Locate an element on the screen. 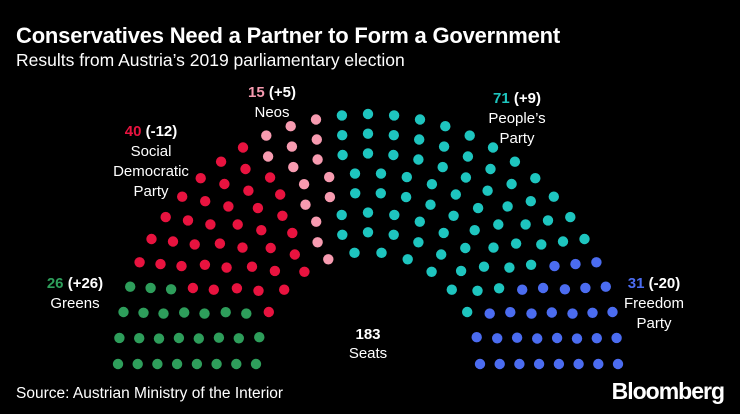  party-change-greens: (+26) is located at coordinates (85, 283).